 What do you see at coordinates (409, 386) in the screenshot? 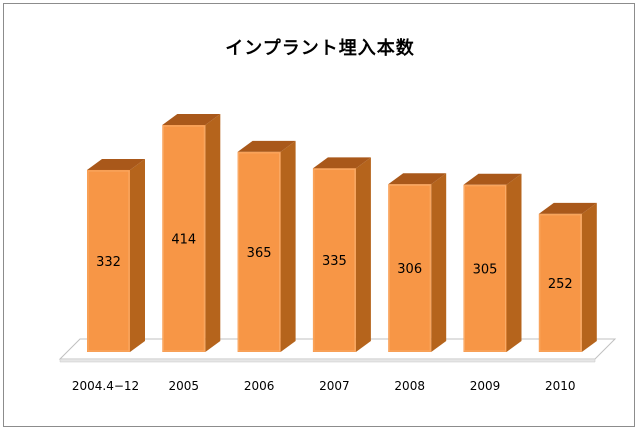
I see `x-tick-label: 2008` at bounding box center [409, 386].